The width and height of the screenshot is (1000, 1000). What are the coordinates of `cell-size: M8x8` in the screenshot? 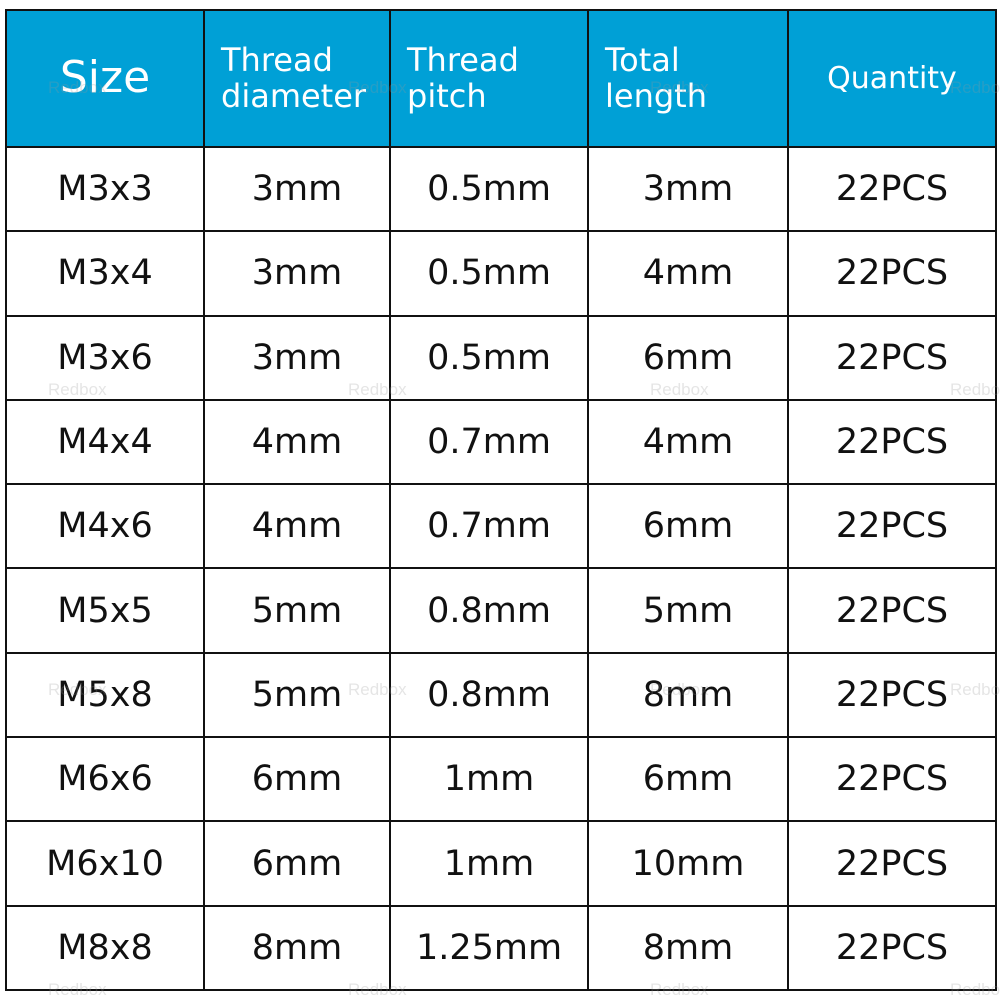 It's located at (105, 948).